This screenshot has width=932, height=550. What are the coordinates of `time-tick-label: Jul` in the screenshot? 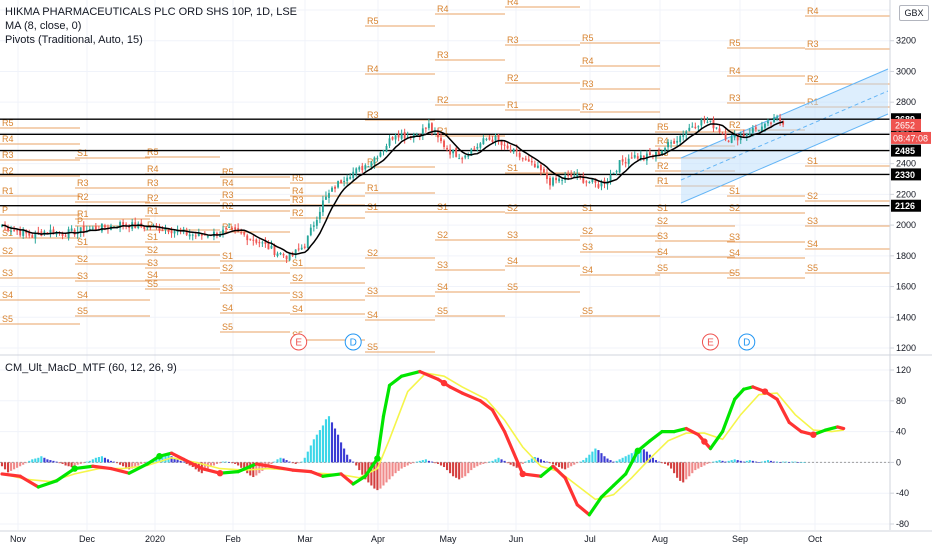 It's located at (590, 539).